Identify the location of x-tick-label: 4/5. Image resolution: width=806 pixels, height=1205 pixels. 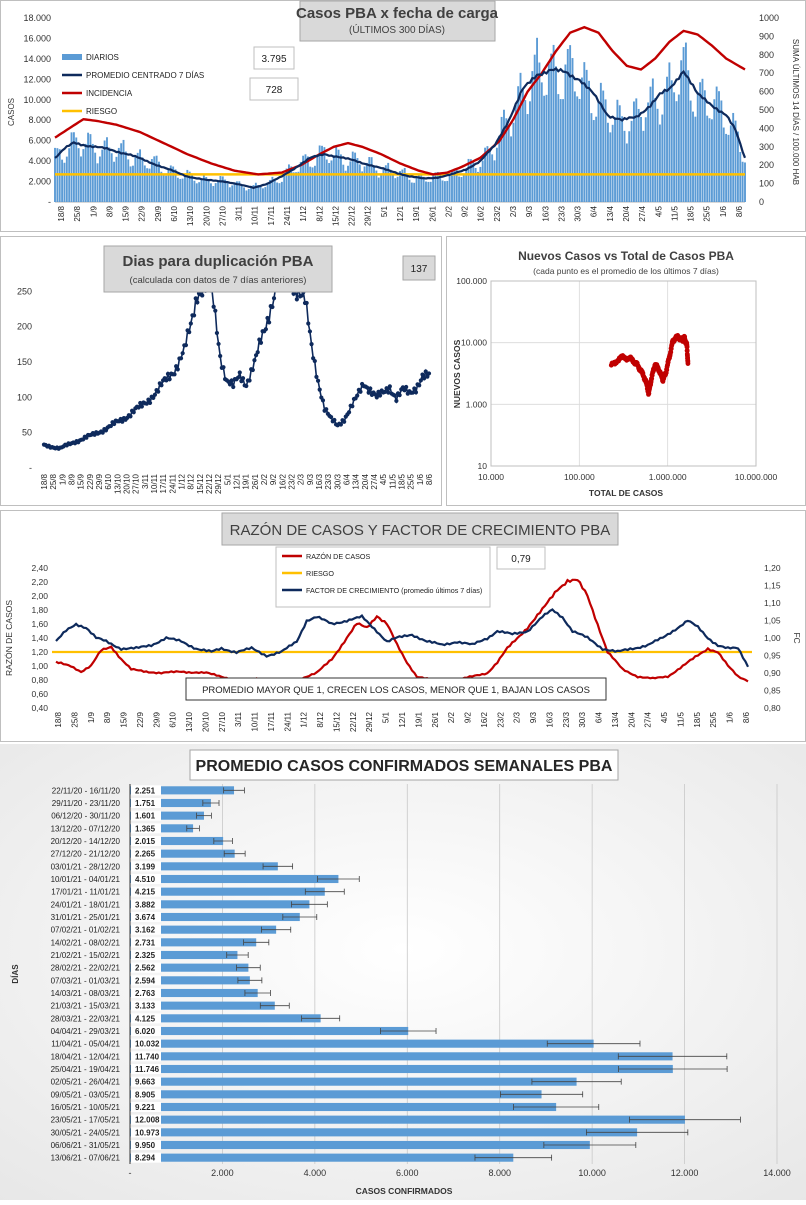
(664, 717).